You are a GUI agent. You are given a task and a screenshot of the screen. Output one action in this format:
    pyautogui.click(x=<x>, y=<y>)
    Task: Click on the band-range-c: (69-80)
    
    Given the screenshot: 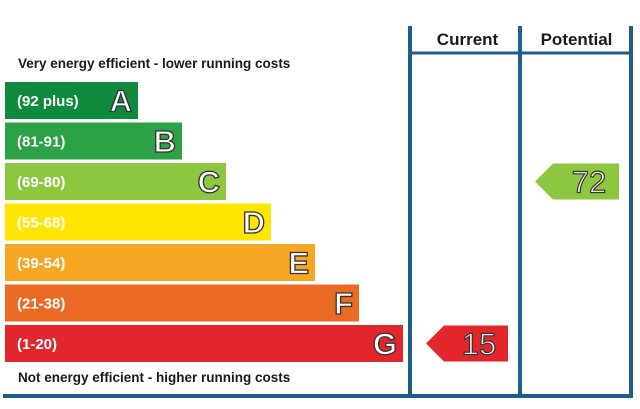 What is the action you would take?
    pyautogui.click(x=41, y=182)
    